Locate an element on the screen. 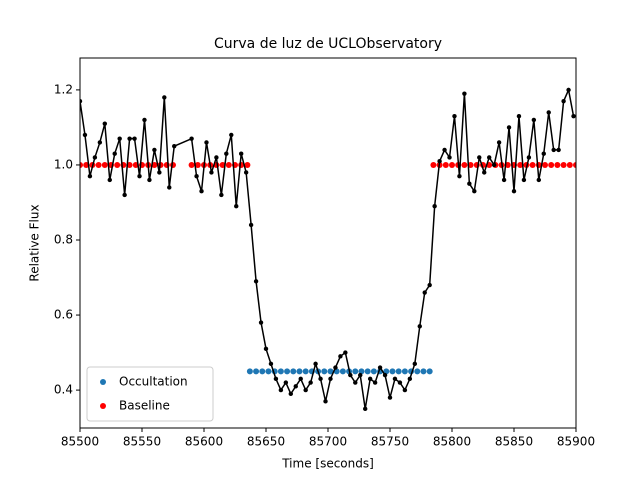 The image size is (640, 480). legend-box is located at coordinates (150, 394).